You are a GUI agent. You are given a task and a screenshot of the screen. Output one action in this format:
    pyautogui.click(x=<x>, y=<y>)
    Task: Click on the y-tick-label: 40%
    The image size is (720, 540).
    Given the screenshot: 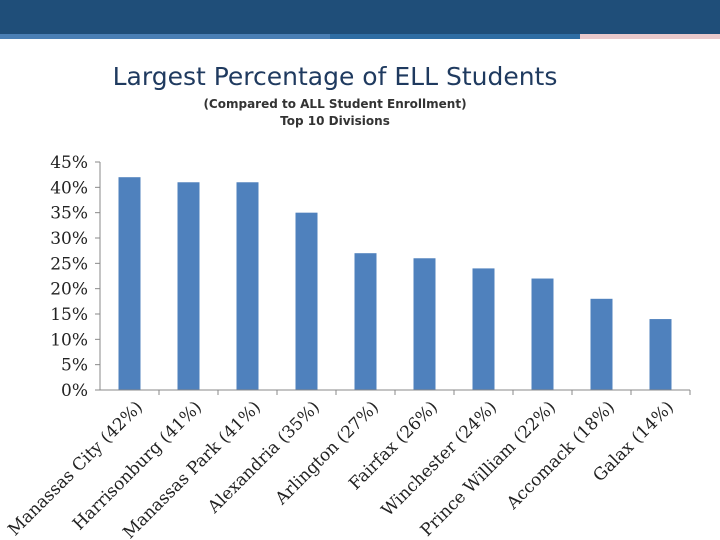 What is the action you would take?
    pyautogui.click(x=69, y=188)
    